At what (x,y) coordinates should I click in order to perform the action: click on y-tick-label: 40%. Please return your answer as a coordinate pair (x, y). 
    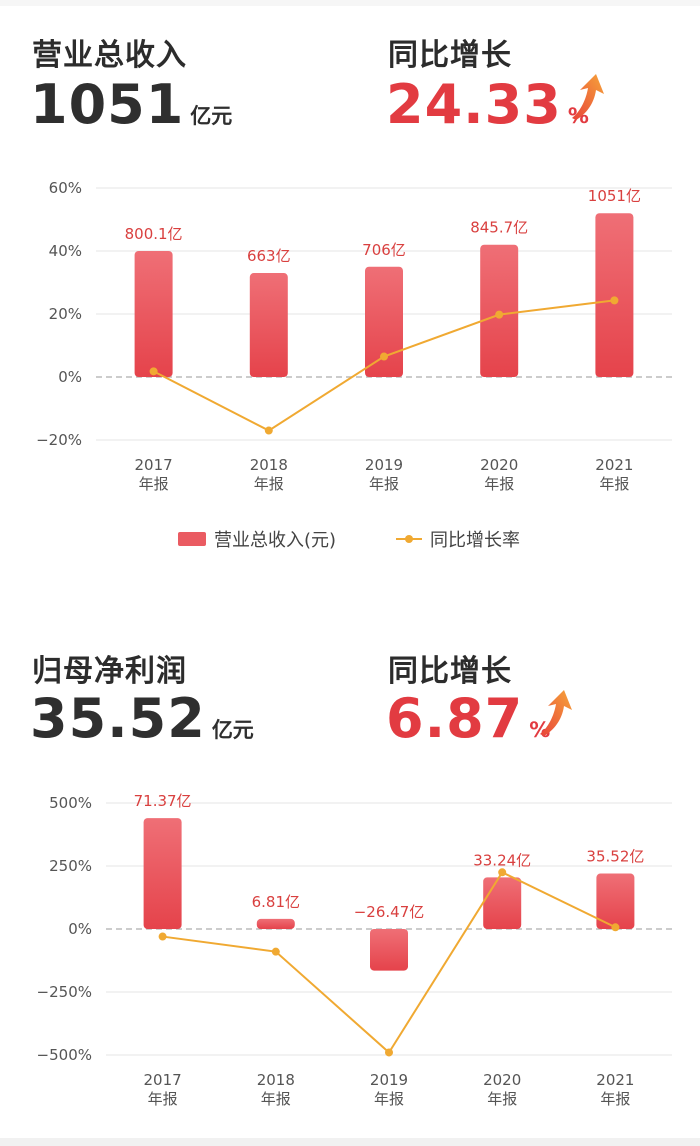
    Looking at the image, I should click on (65, 251).